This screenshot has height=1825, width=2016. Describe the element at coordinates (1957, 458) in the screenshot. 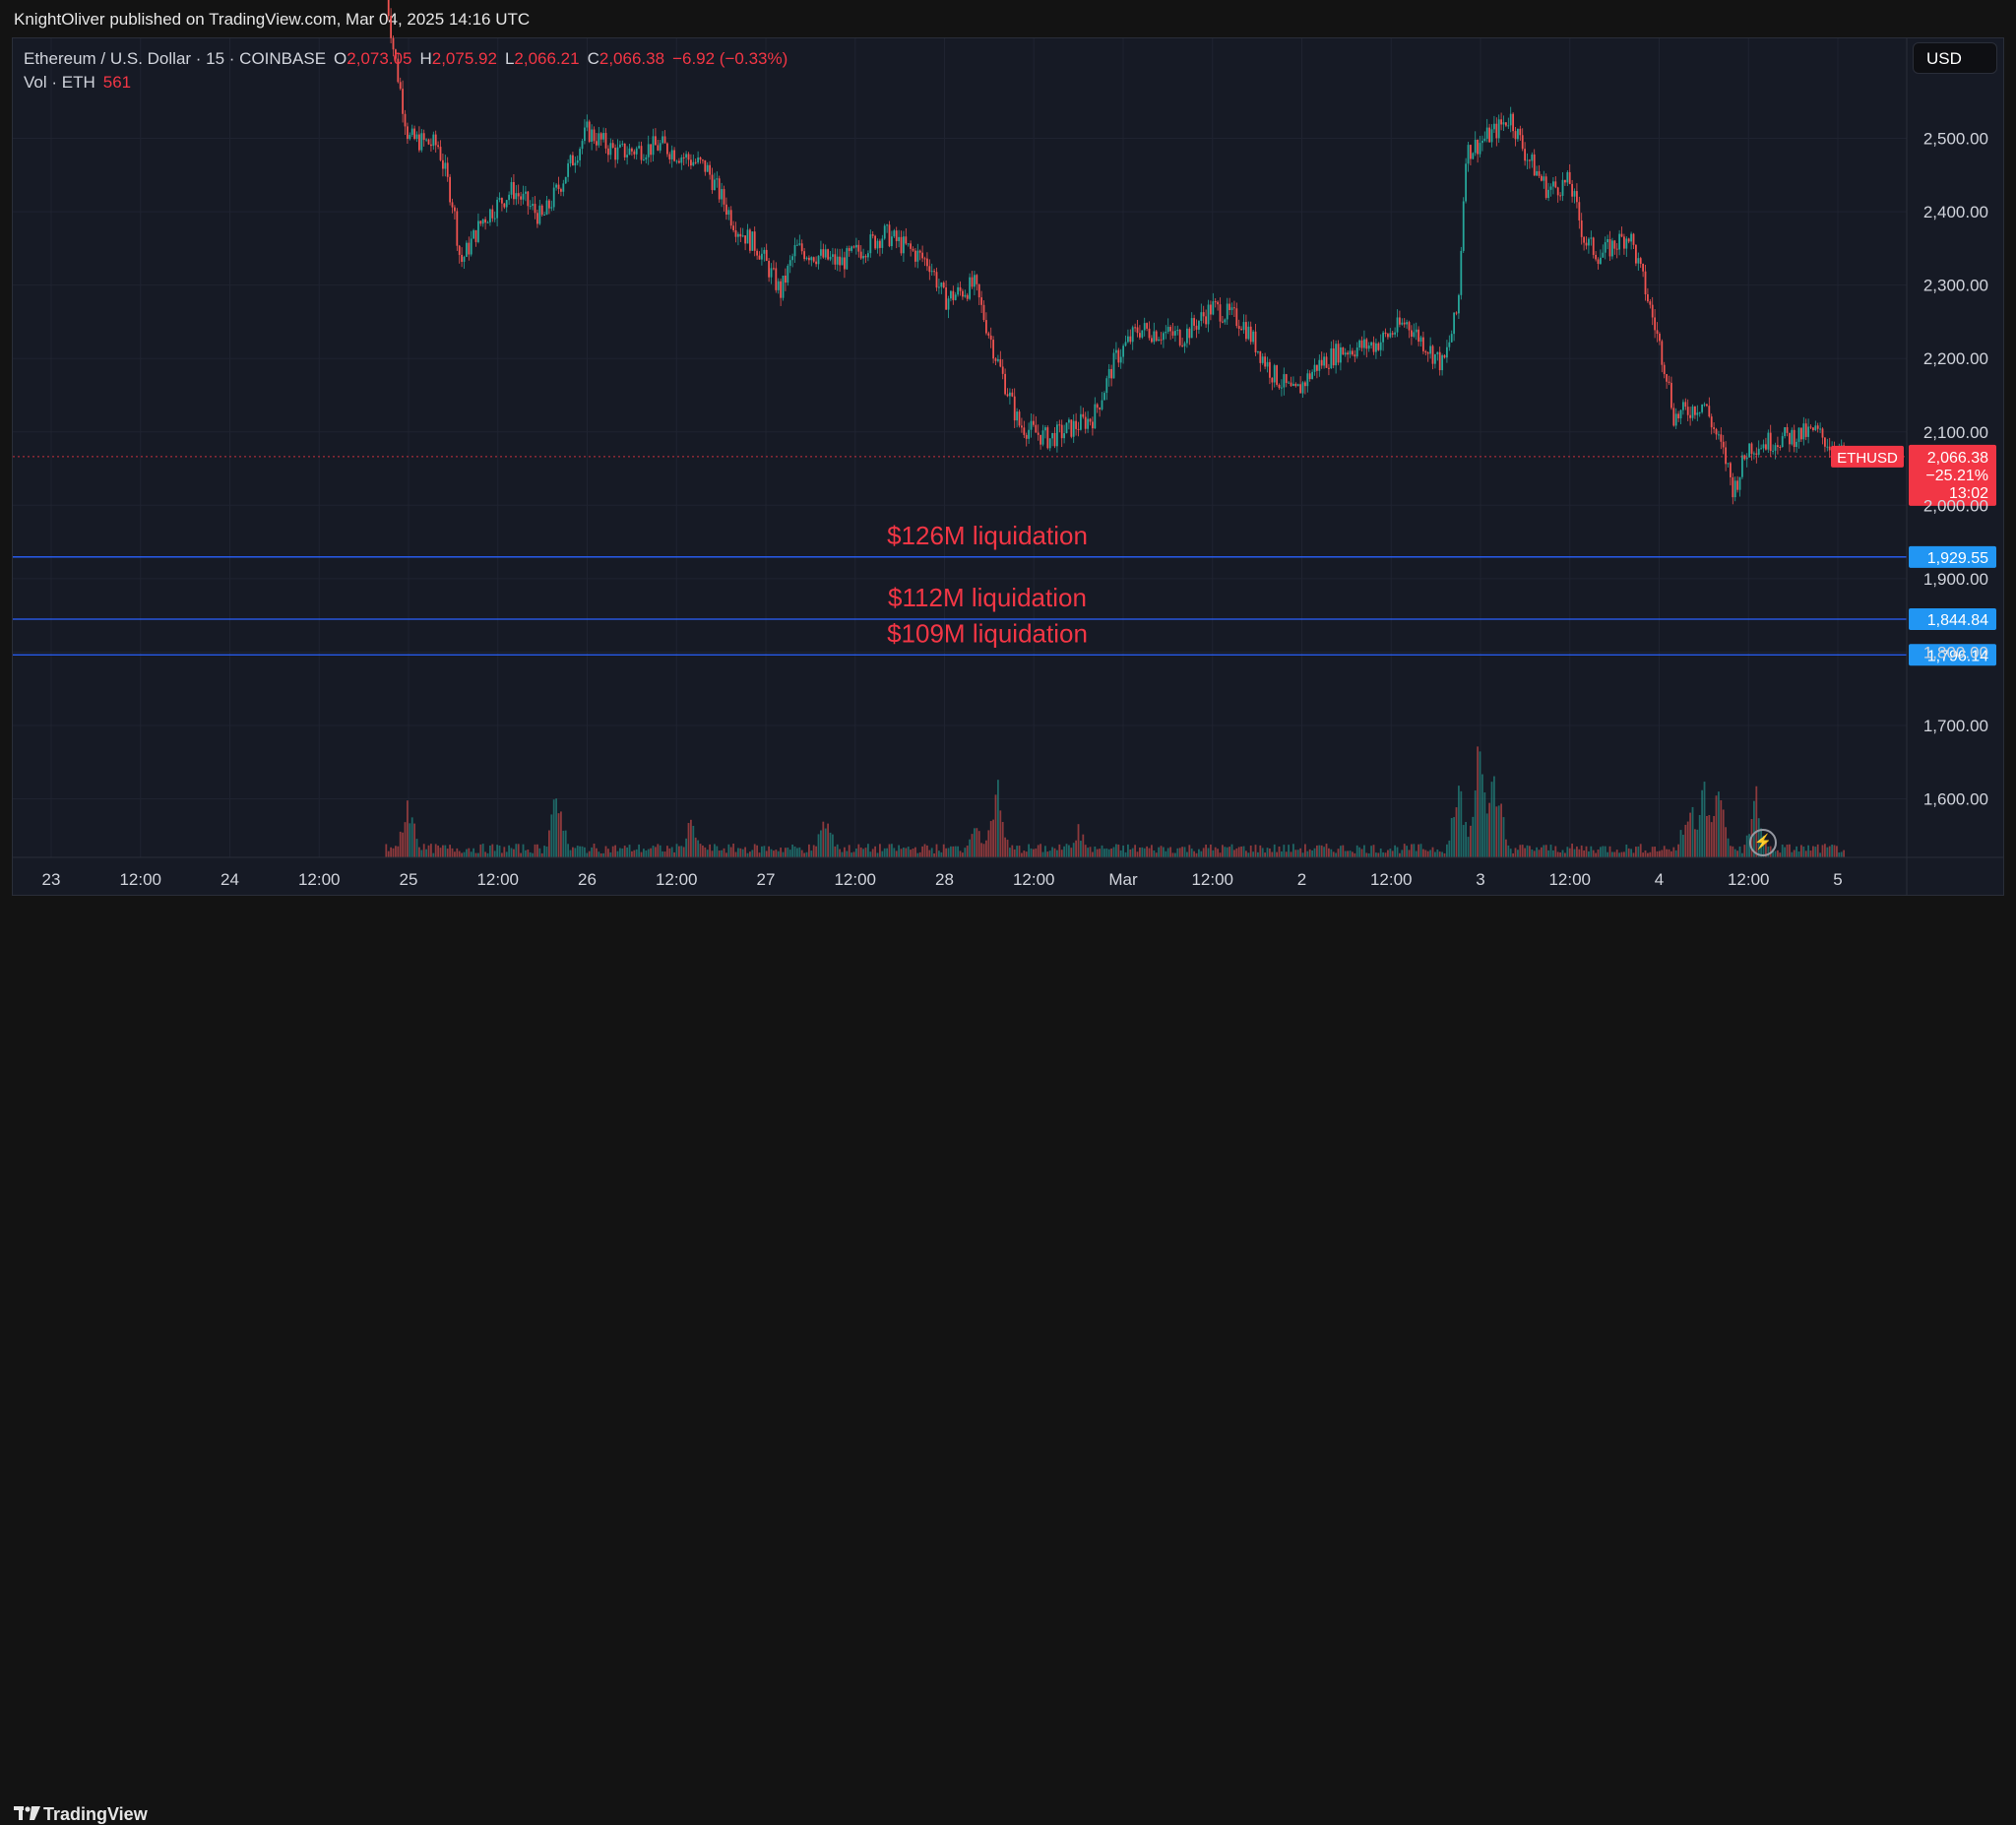

I see `price-tag-value: 2,066.38` at that location.